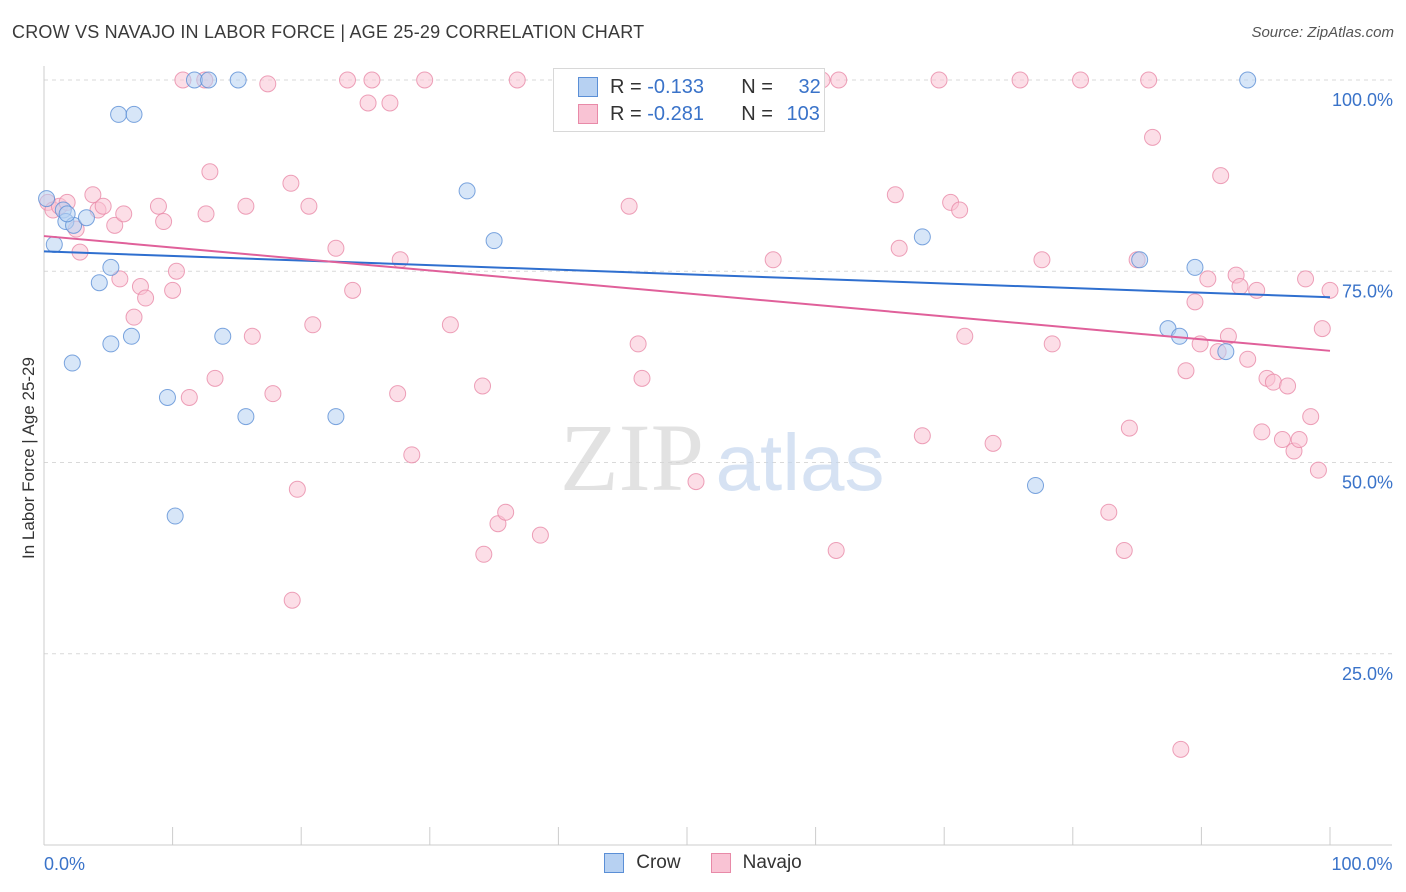  I want to click on legend-row-crow: R = -0.133 N = 32, so click(699, 87).